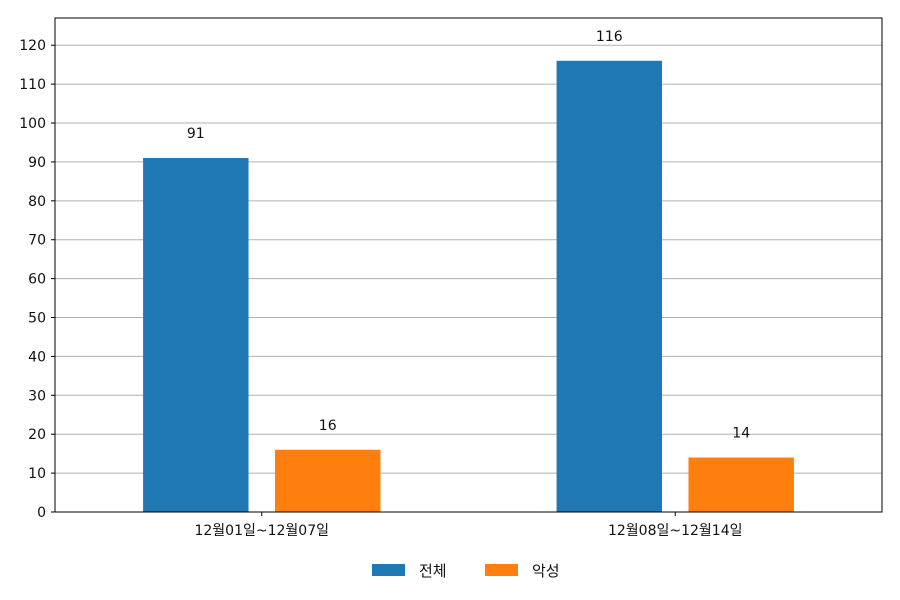  I want to click on legend-label: 악성, so click(546, 571).